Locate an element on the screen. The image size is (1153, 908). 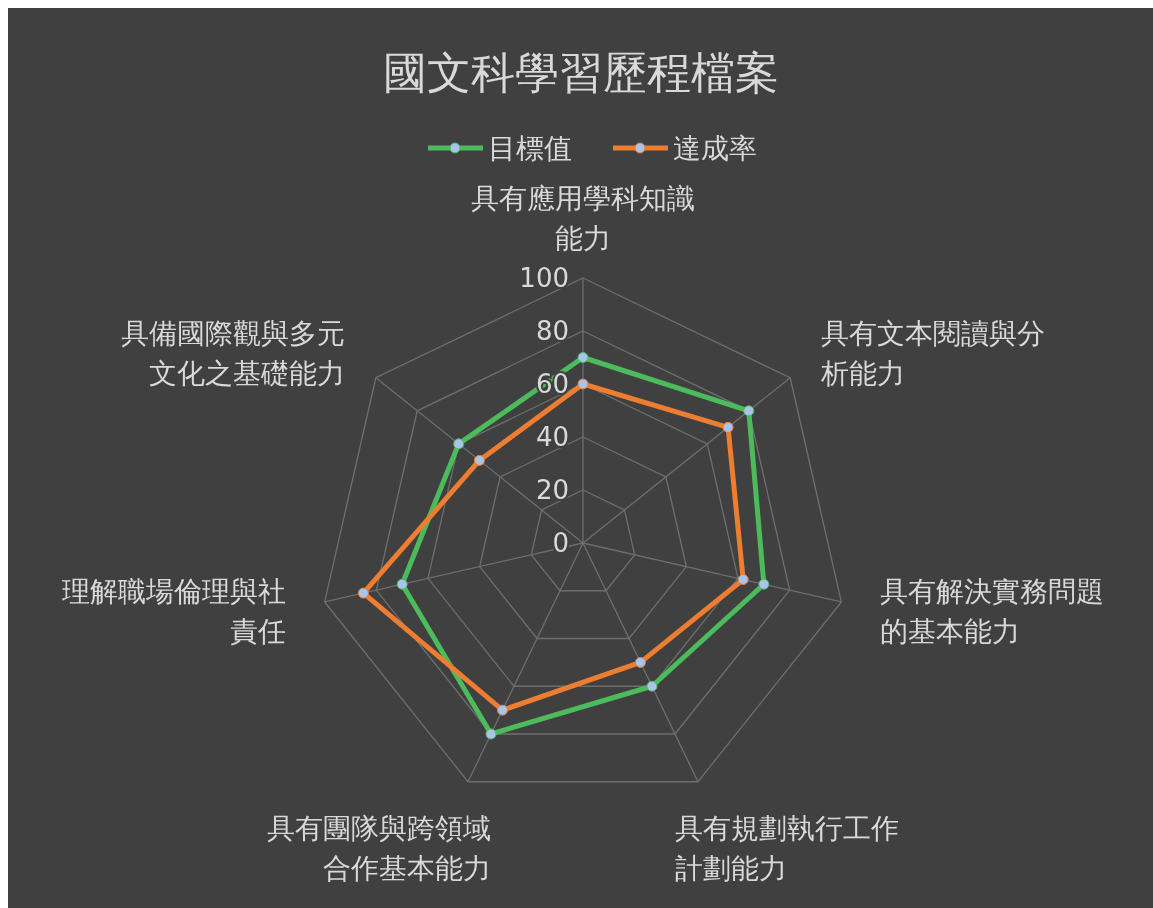
y-tick-label: 80 is located at coordinates (552, 331).